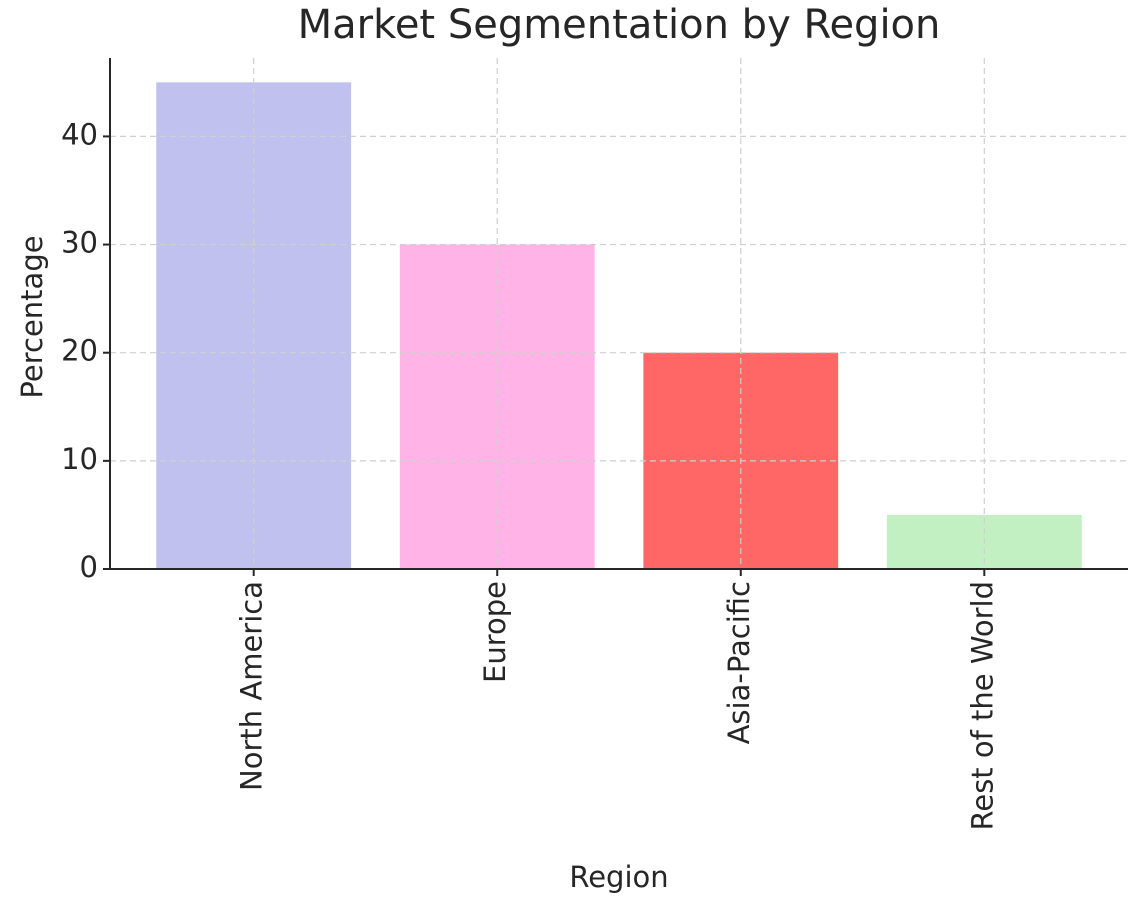 The height and width of the screenshot is (899, 1143). I want to click on y-axis-label: Percentage, so click(32, 316).